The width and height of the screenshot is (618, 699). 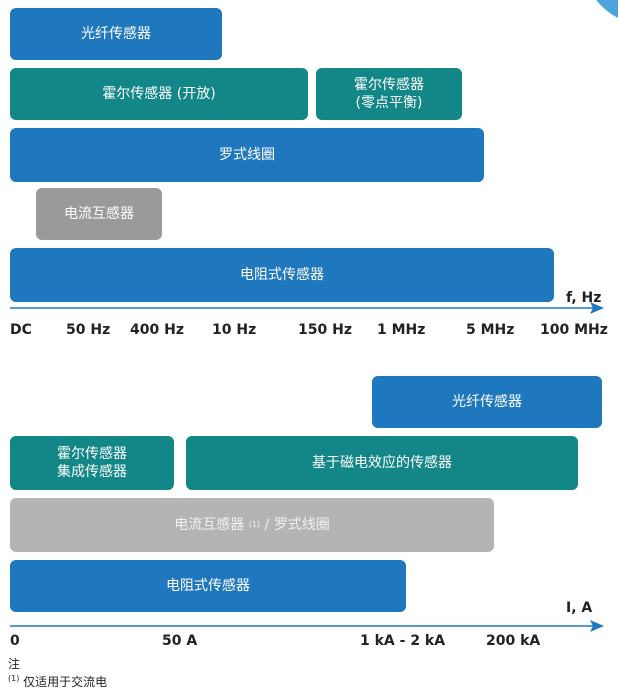 What do you see at coordinates (574, 330) in the screenshot?
I see `tick-label: 100 MHz` at bounding box center [574, 330].